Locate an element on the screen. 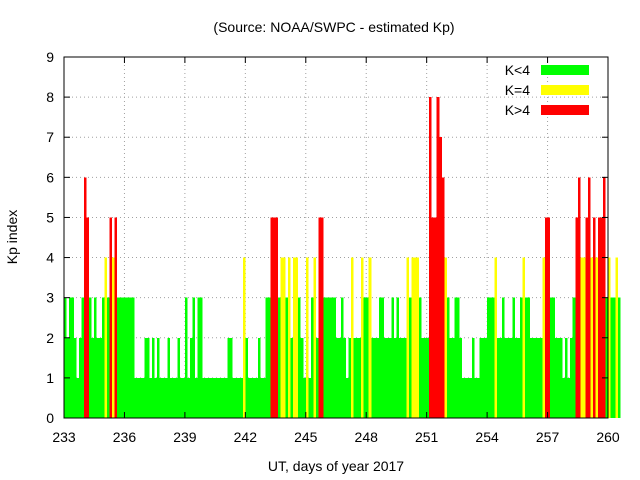  x-tick-label: 260 is located at coordinates (608, 437).